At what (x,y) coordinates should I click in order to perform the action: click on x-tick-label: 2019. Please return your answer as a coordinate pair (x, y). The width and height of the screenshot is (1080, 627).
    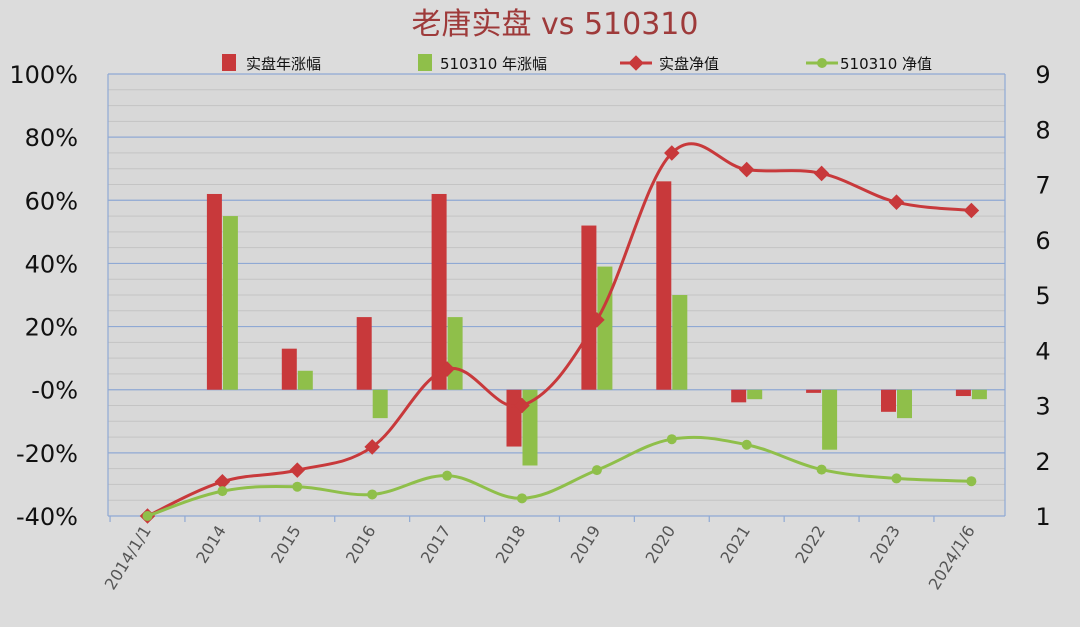
    Looking at the image, I should click on (586, 544).